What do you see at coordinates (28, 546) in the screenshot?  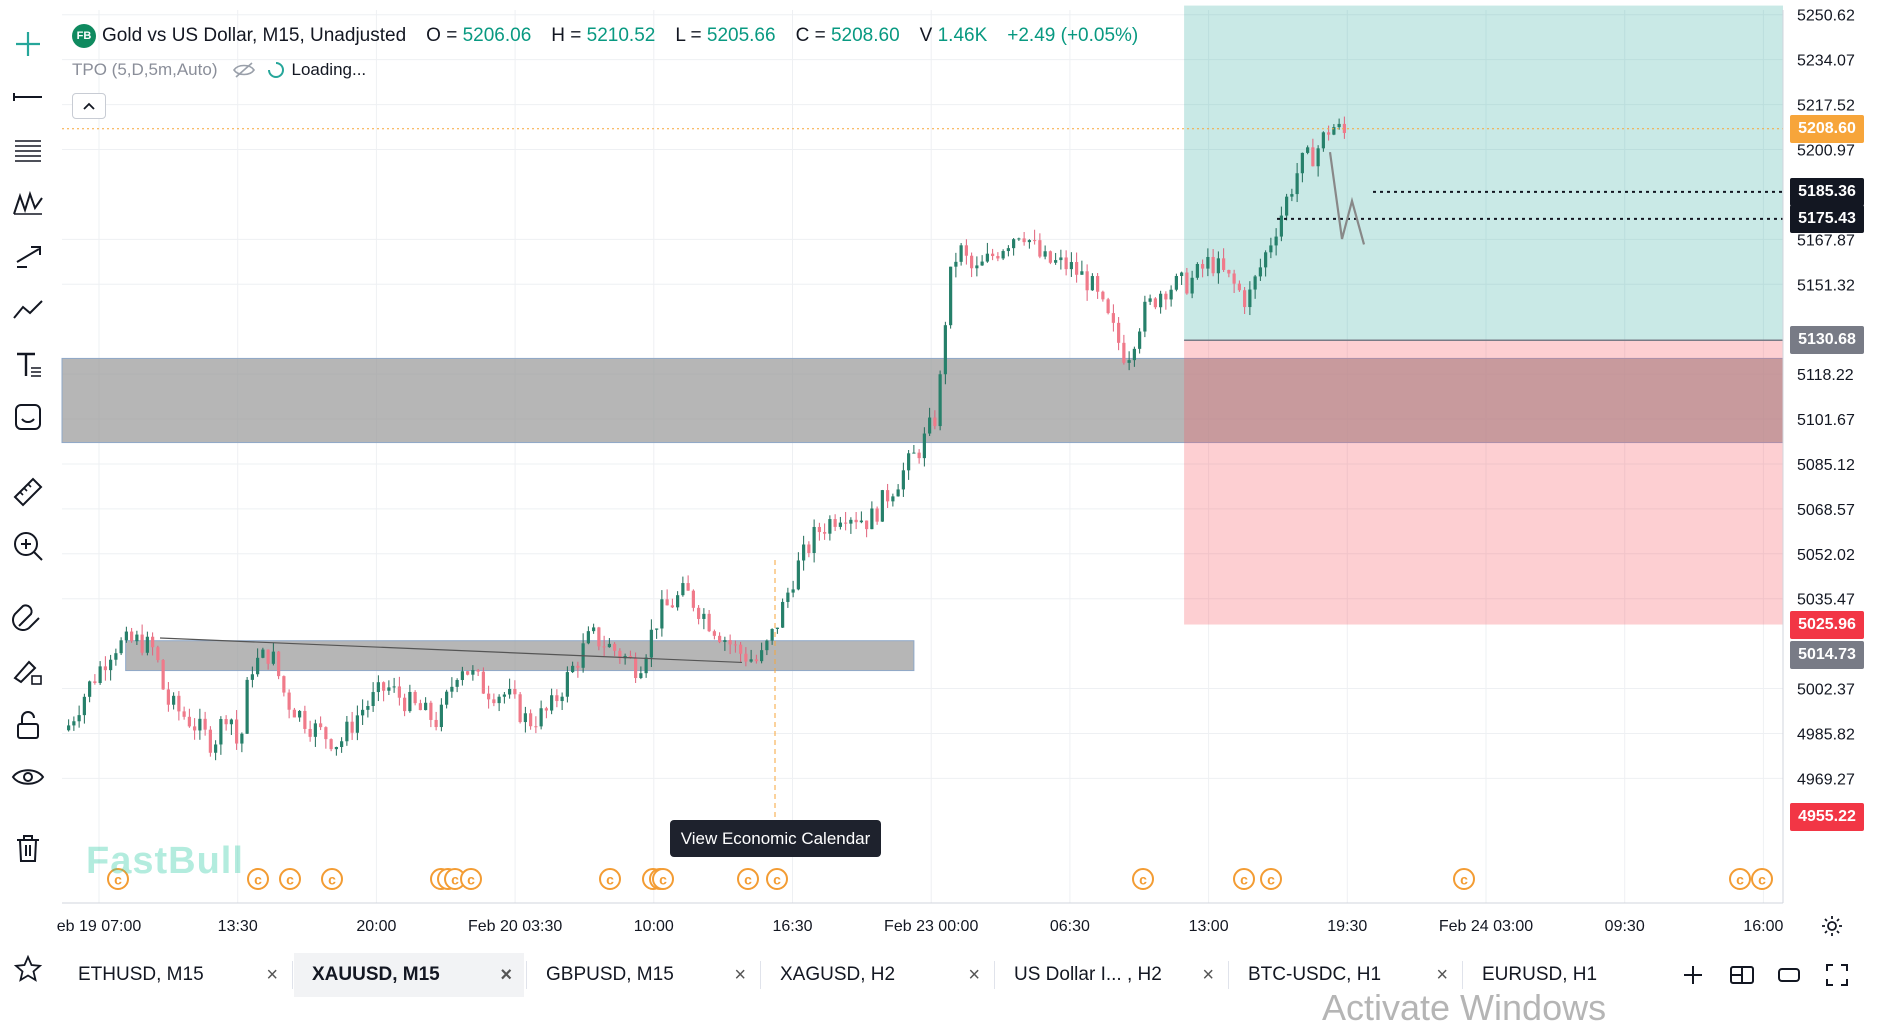 I see `zoom-in-icon` at bounding box center [28, 546].